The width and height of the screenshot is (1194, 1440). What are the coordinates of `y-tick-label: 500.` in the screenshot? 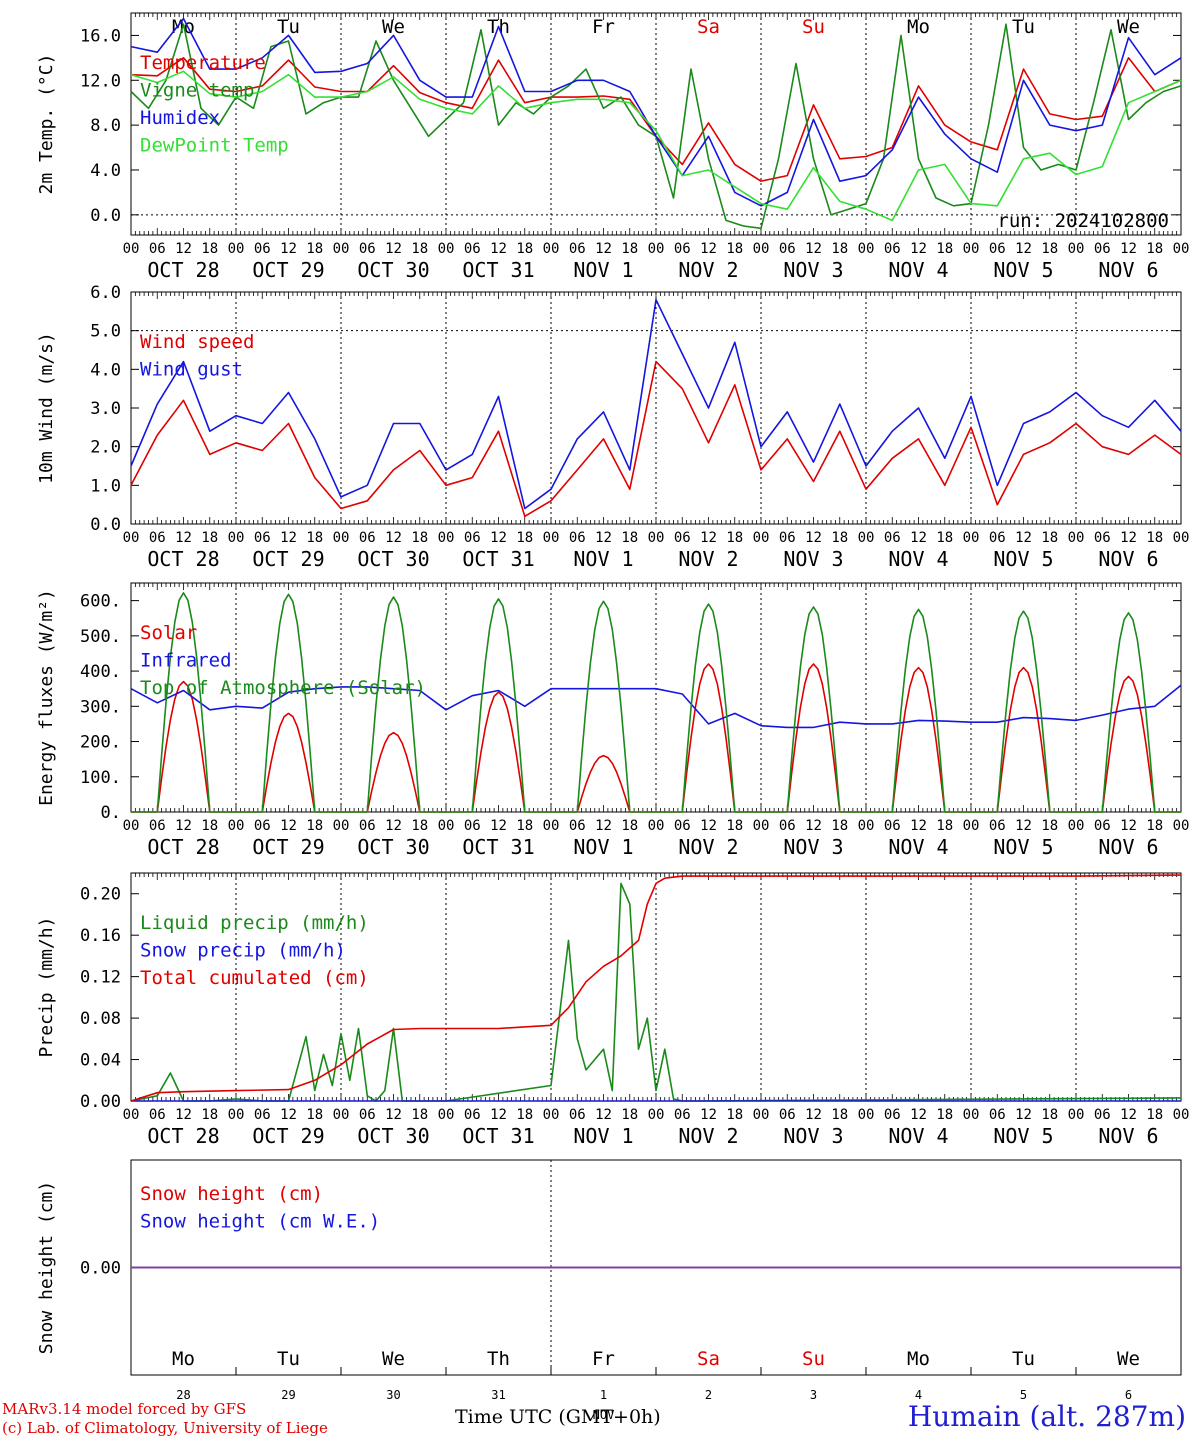 It's located at (100, 637).